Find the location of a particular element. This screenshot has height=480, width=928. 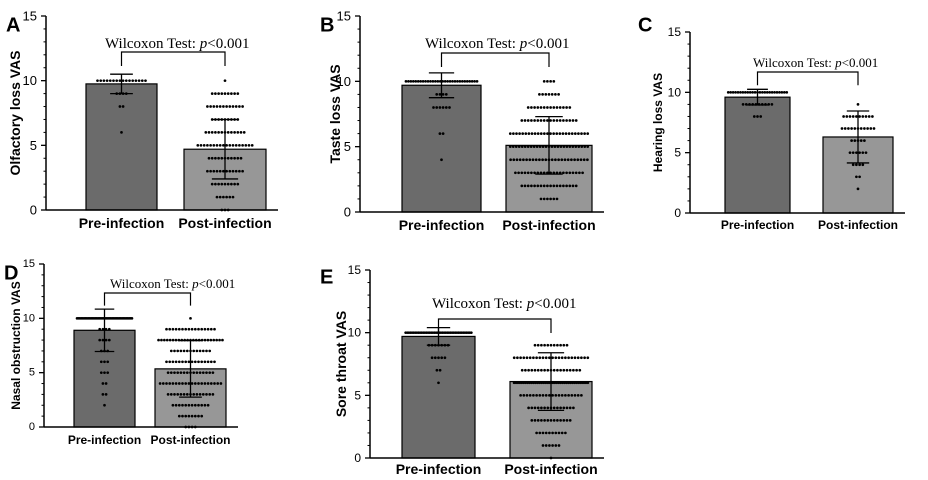

y-tick-label: 5 is located at coordinates (33, 145).